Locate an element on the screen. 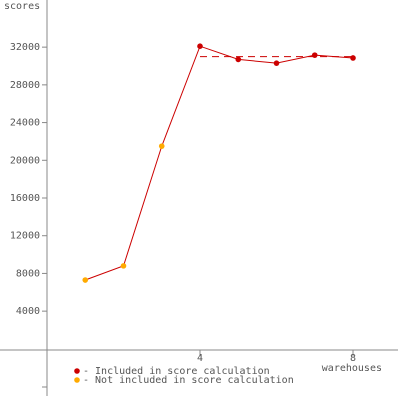 Image resolution: width=400 pixels, height=400 pixels. y-tick-label: 24000 is located at coordinates (25, 123).